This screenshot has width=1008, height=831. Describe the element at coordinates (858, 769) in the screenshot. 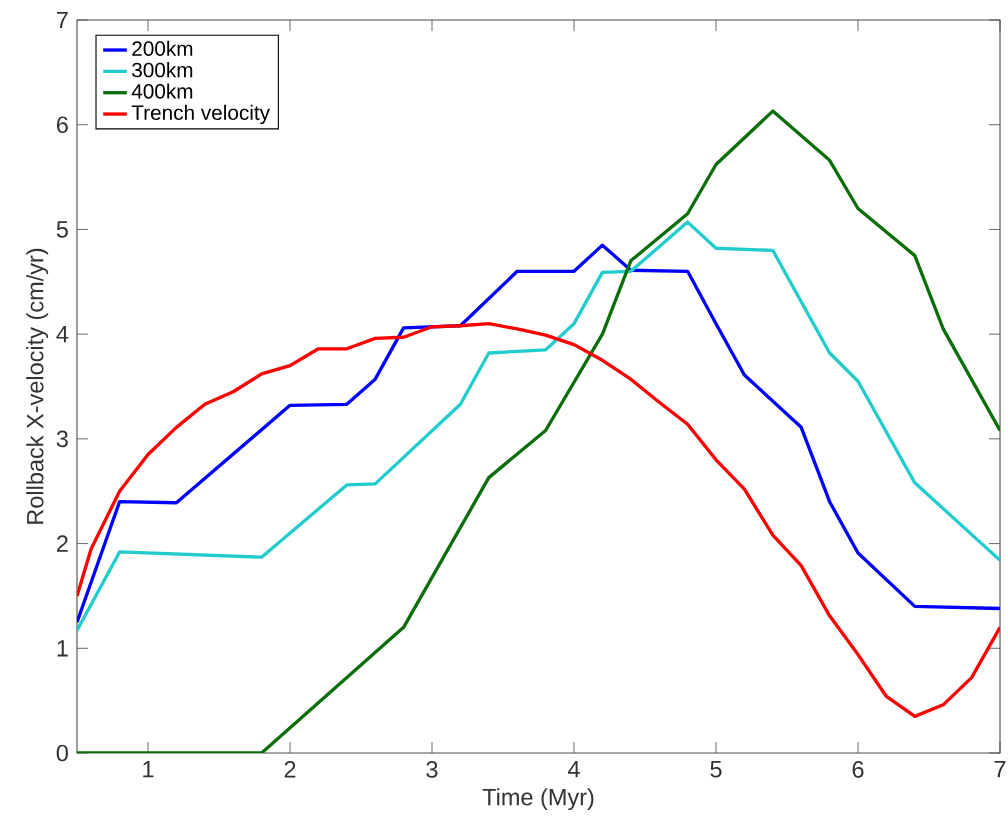

I see `x-tick-label: 6` at that location.